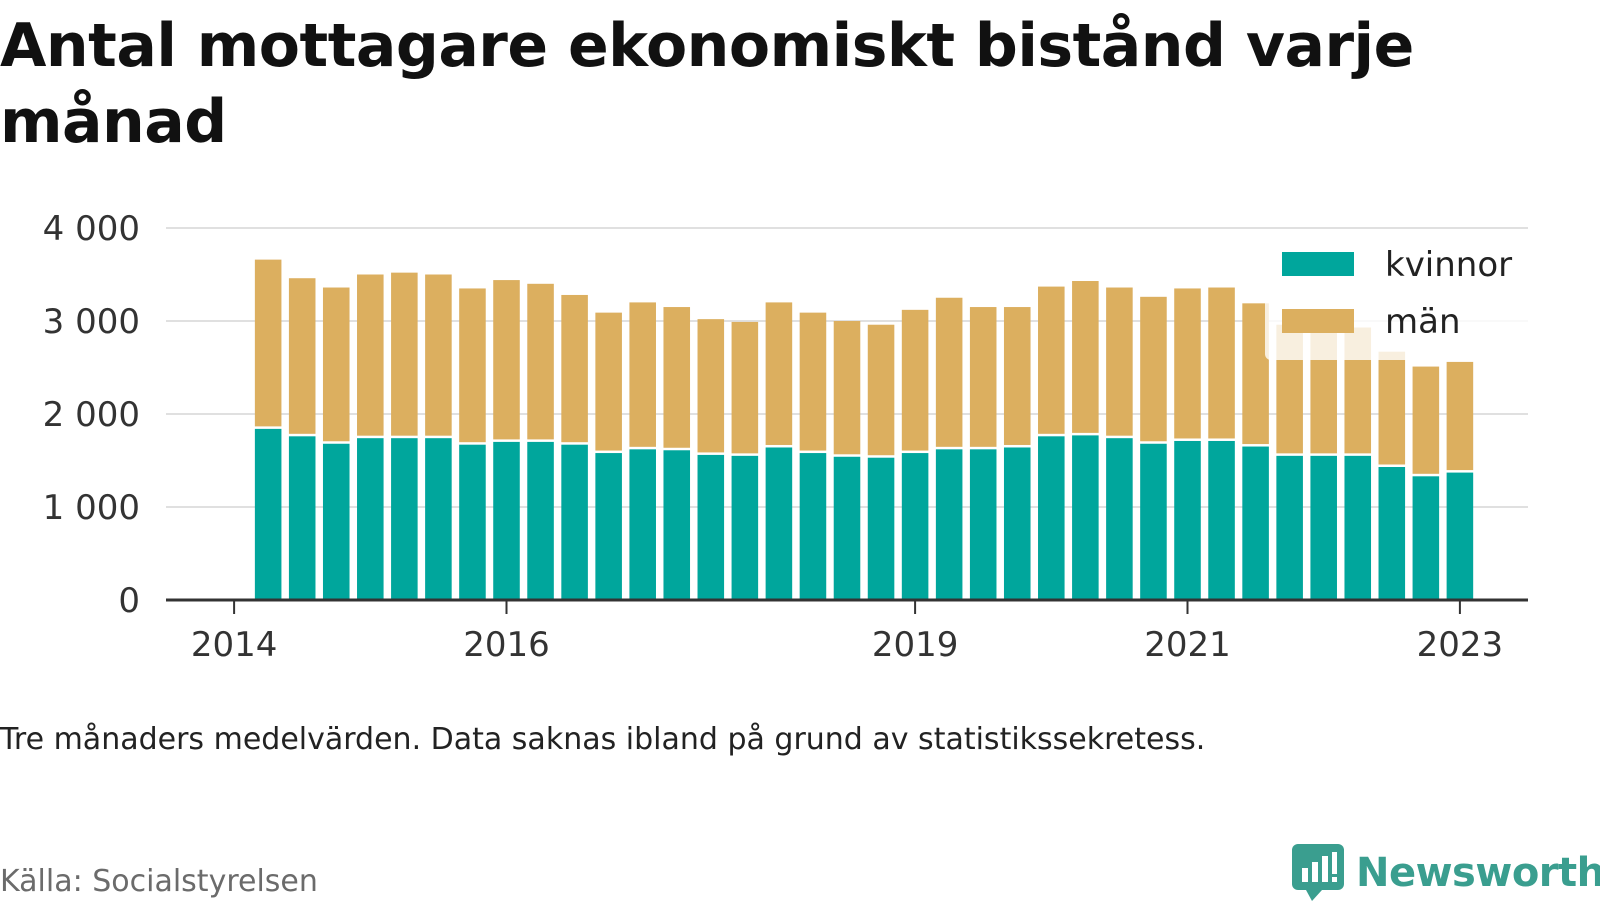 The height and width of the screenshot is (902, 1600). Describe the element at coordinates (1318, 872) in the screenshot. I see `newsworthy-logo-icon` at that location.